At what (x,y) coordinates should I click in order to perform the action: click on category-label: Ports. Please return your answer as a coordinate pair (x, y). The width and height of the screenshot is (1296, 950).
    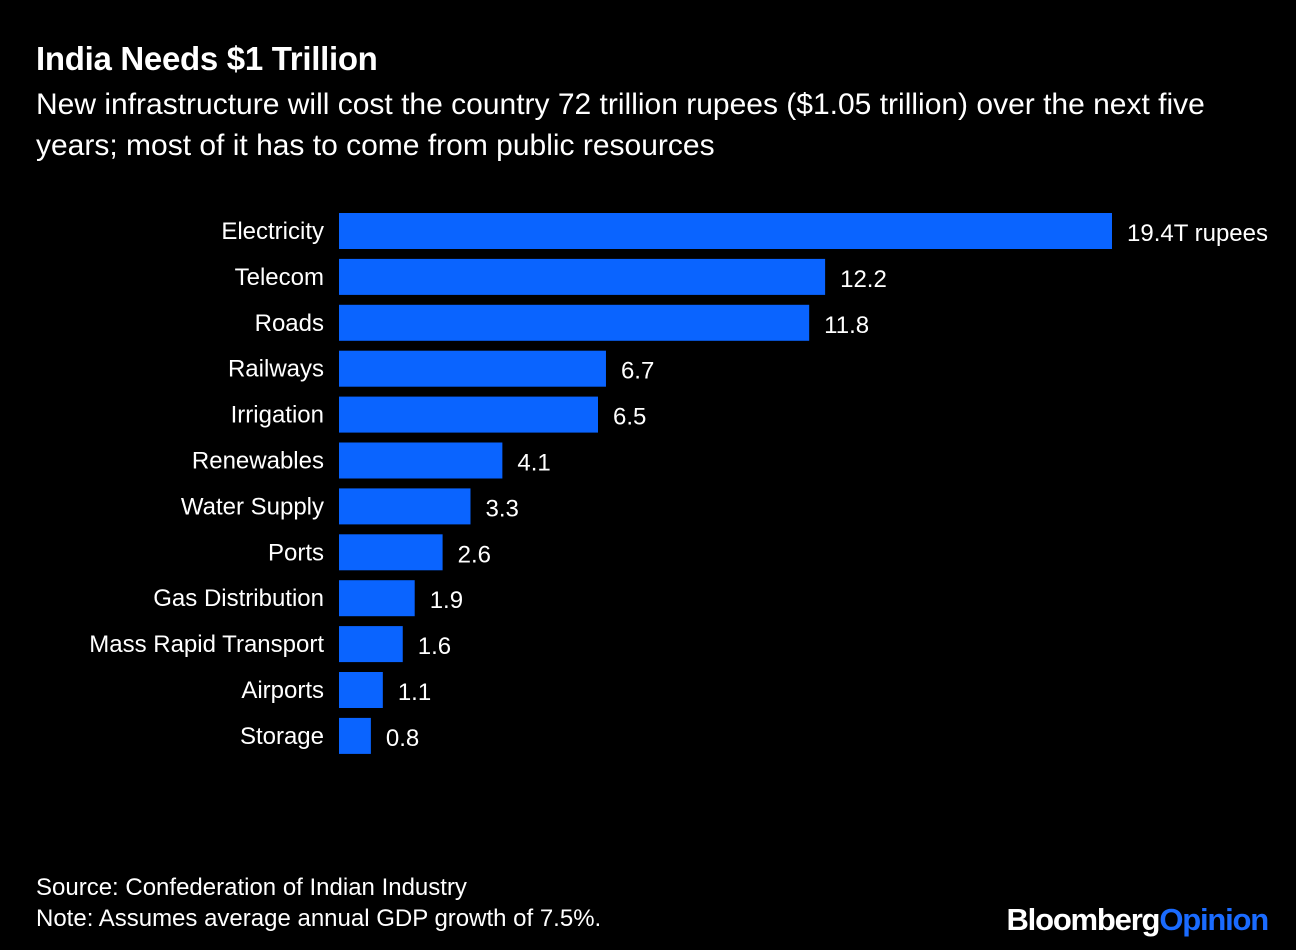
    Looking at the image, I should click on (296, 552).